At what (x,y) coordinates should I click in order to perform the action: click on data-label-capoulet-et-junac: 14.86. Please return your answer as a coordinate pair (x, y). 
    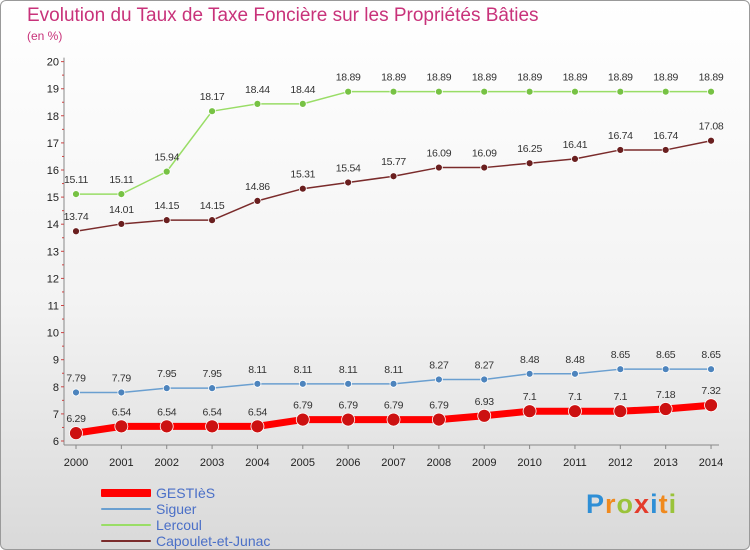
    Looking at the image, I should click on (257, 187).